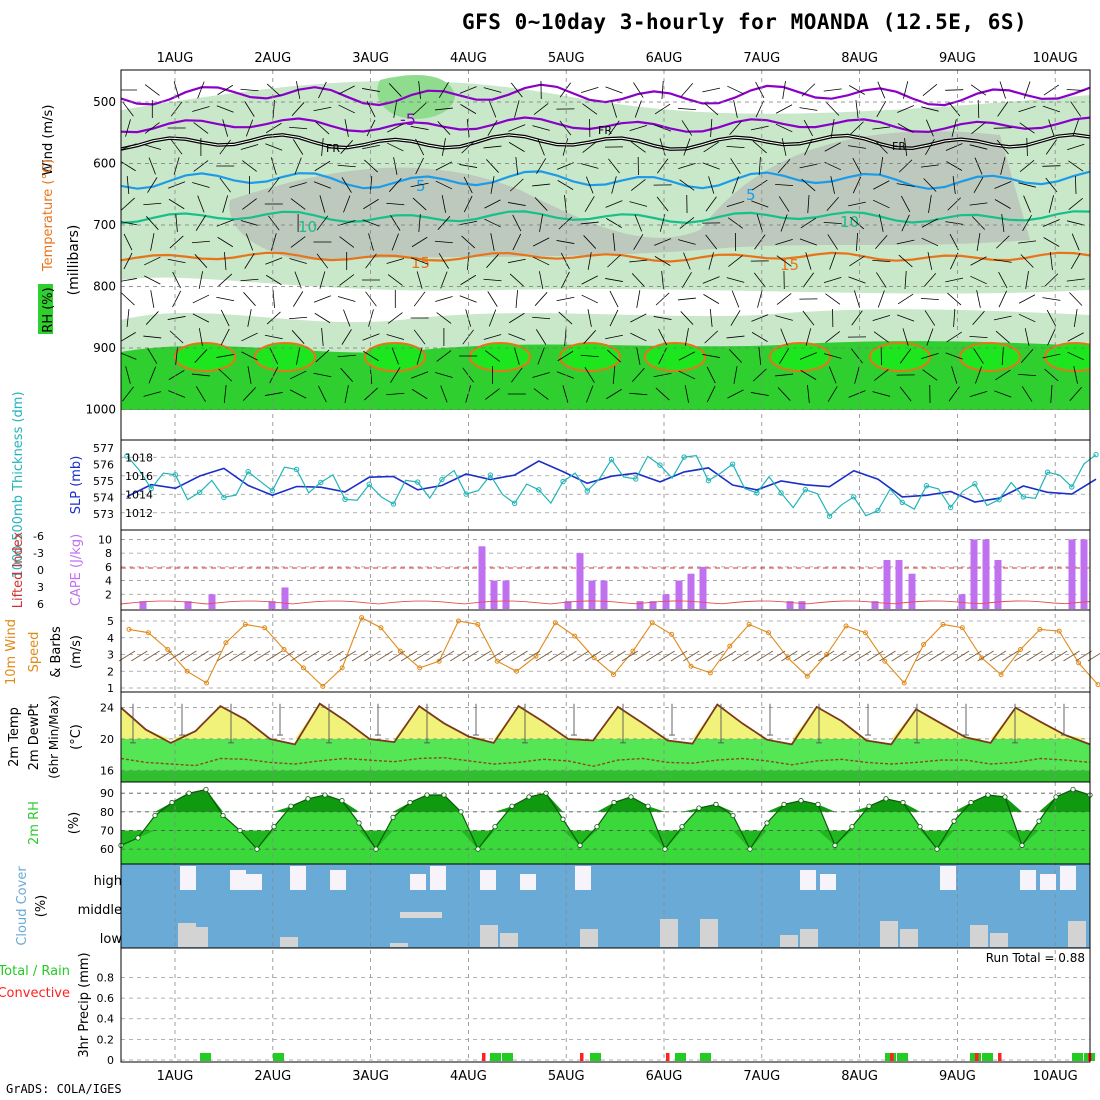 This screenshot has height=1100, width=1100. I want to click on date-label-top: 4AUG, so click(468, 58).